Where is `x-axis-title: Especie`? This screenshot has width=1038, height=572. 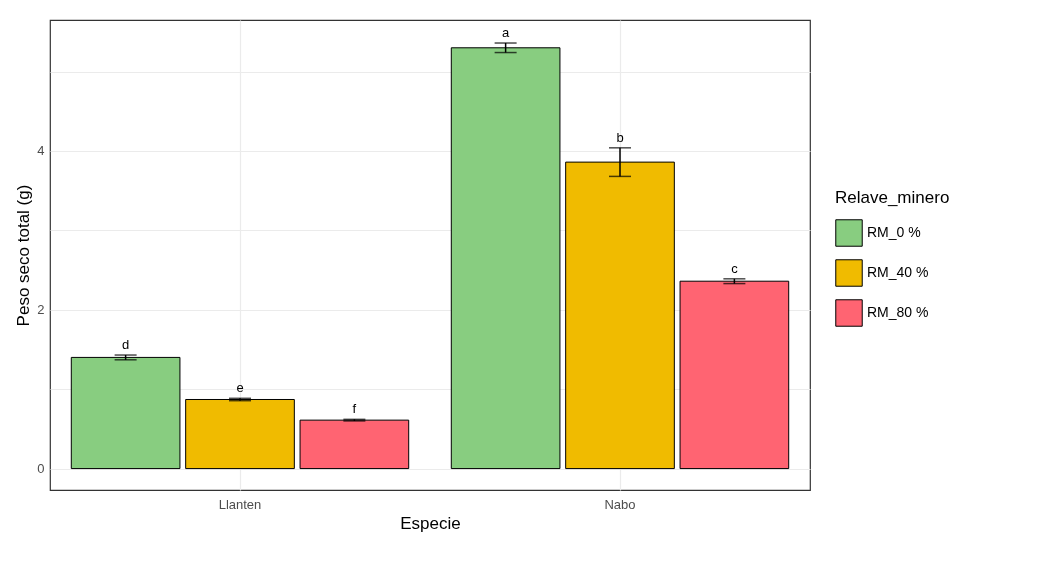 x-axis-title: Especie is located at coordinates (430, 523).